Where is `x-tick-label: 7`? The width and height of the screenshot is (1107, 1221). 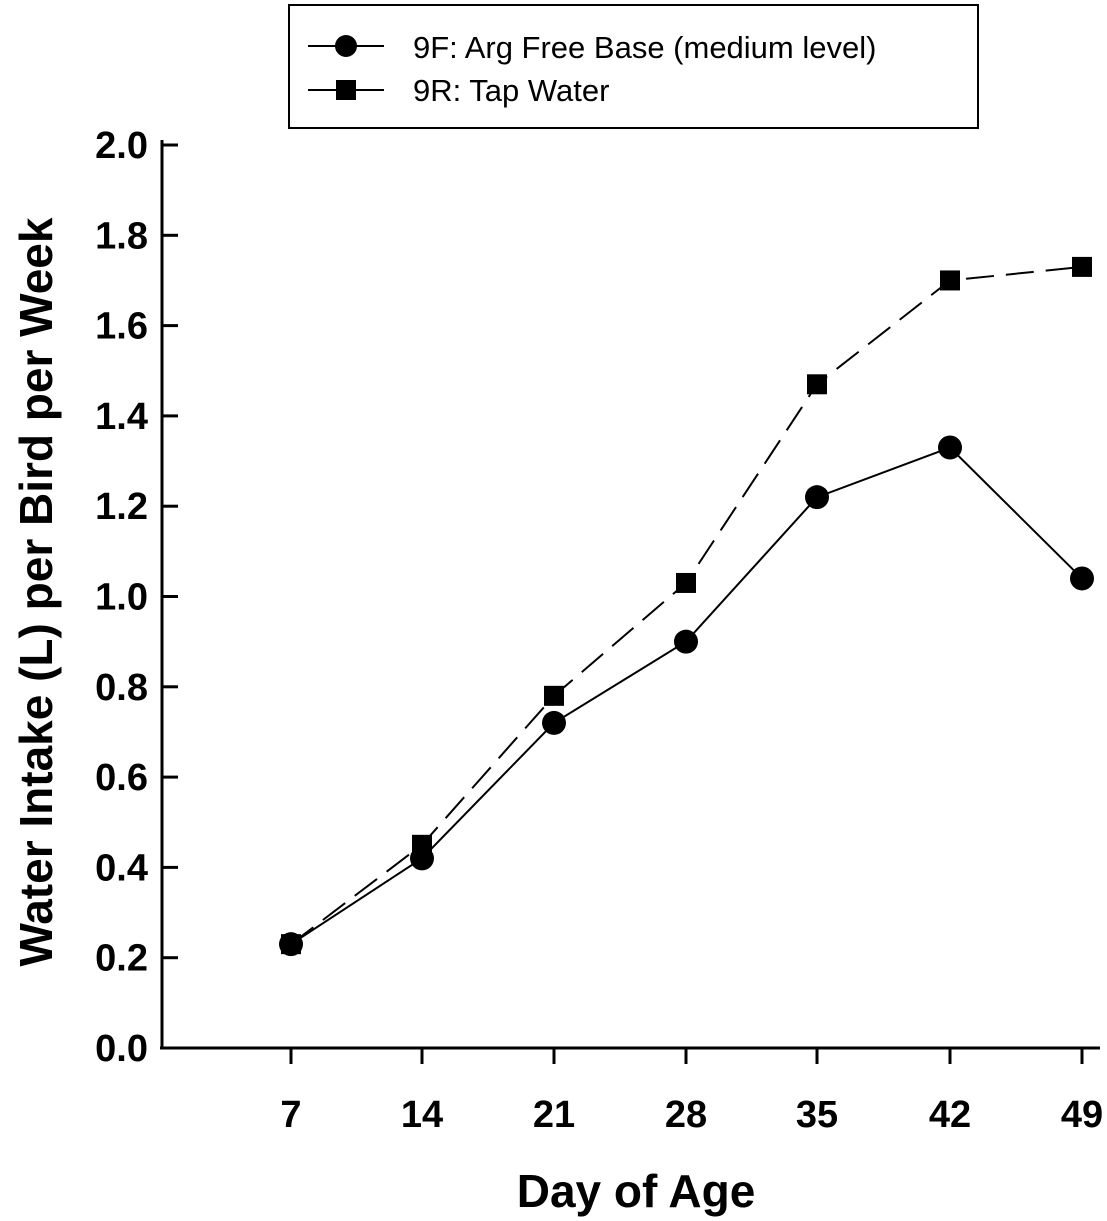
x-tick-label: 7 is located at coordinates (290, 1115).